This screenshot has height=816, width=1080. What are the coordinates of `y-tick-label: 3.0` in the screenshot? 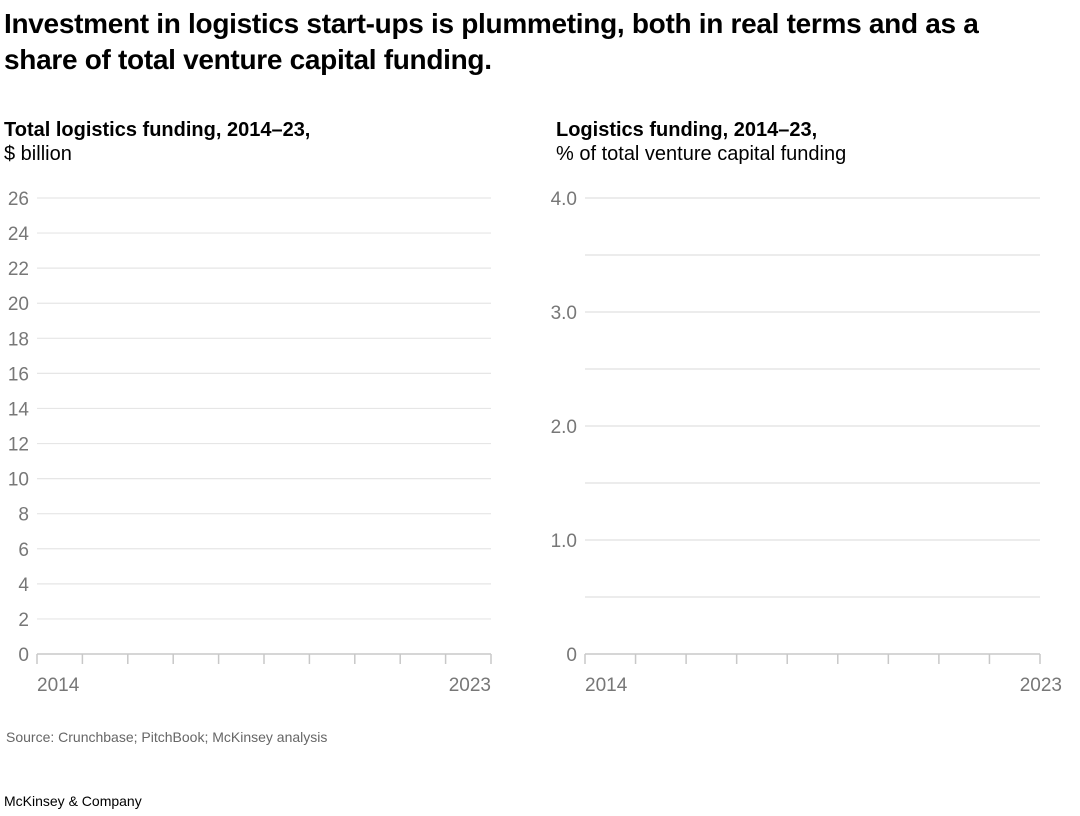 It's located at (564, 313).